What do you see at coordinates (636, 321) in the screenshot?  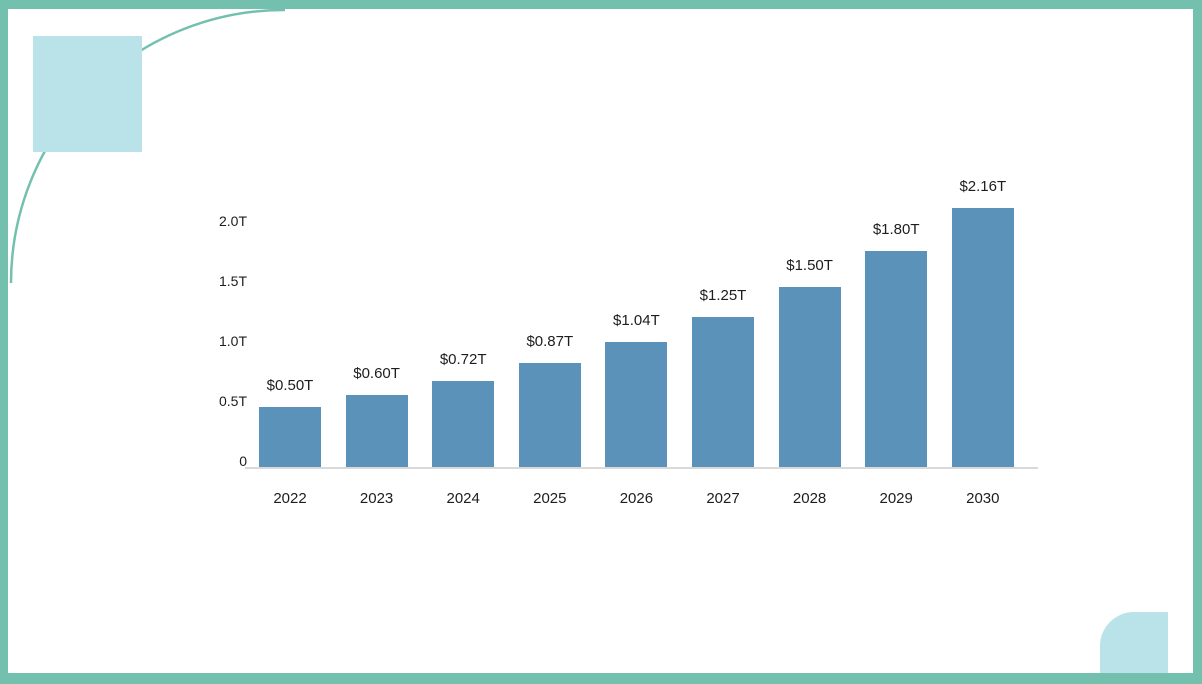 I see `value-label-2026: $1.04T` at bounding box center [636, 321].